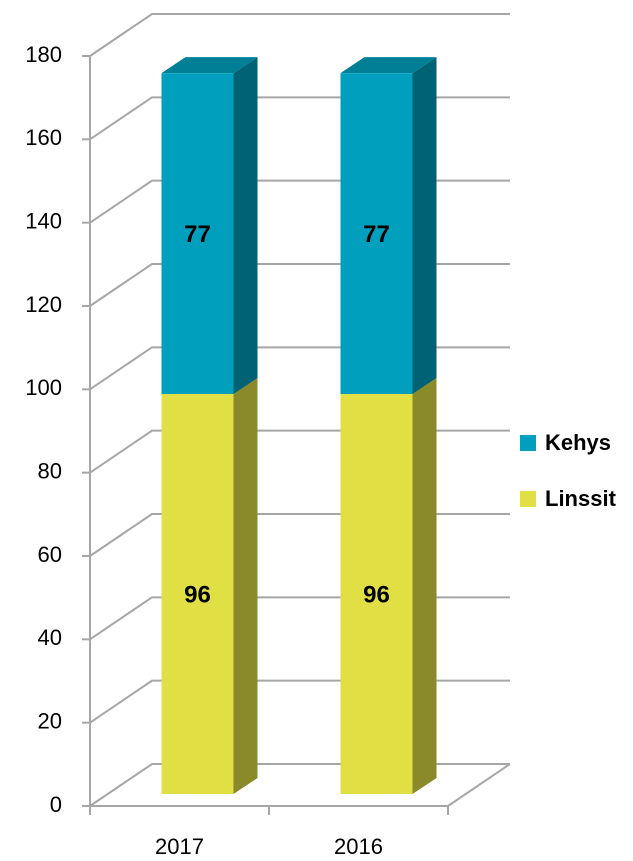 The image size is (633, 861). Describe the element at coordinates (358, 846) in the screenshot. I see `x-tick-label: 2016` at that location.